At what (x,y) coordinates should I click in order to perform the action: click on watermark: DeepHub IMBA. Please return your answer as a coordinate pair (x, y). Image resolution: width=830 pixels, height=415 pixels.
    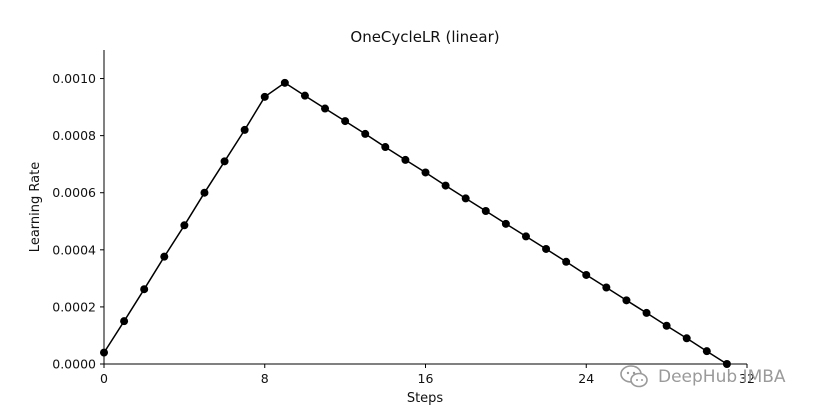
    Looking at the image, I should click on (703, 376).